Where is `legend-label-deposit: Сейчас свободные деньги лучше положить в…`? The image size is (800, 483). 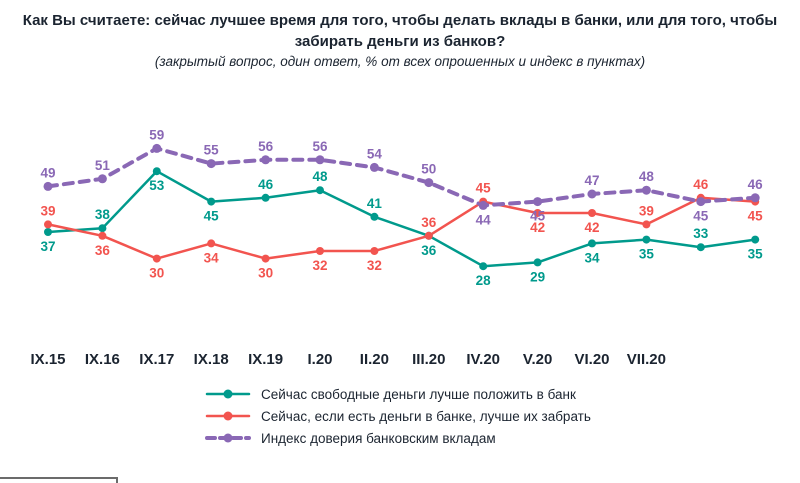 legend-label-deposit: Сейчас свободные деньги лучше положить в… is located at coordinates (418, 394).